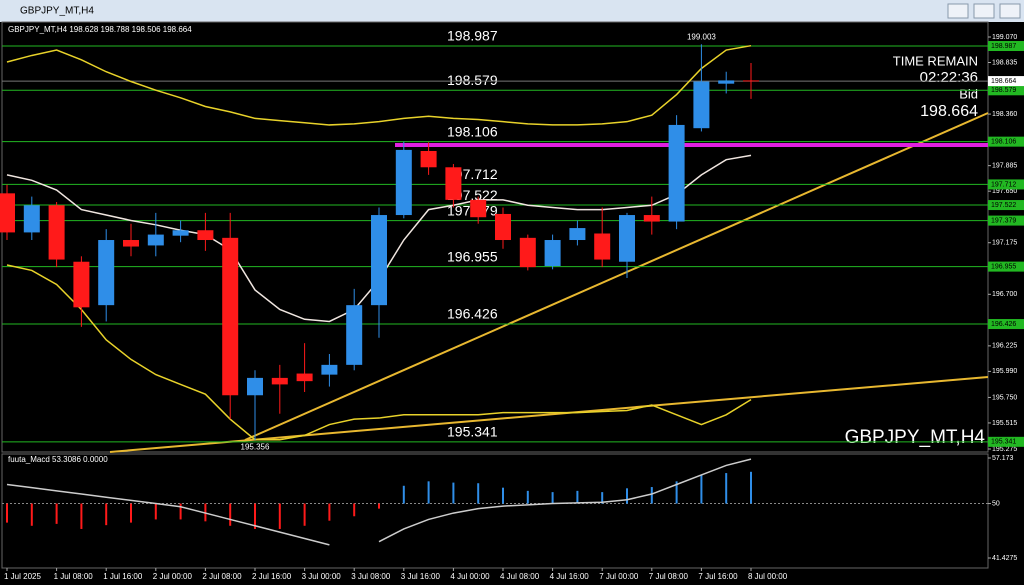 This screenshot has width=1024, height=585. I want to click on window-title: GBPJPY_MT,H4, so click(57, 11).